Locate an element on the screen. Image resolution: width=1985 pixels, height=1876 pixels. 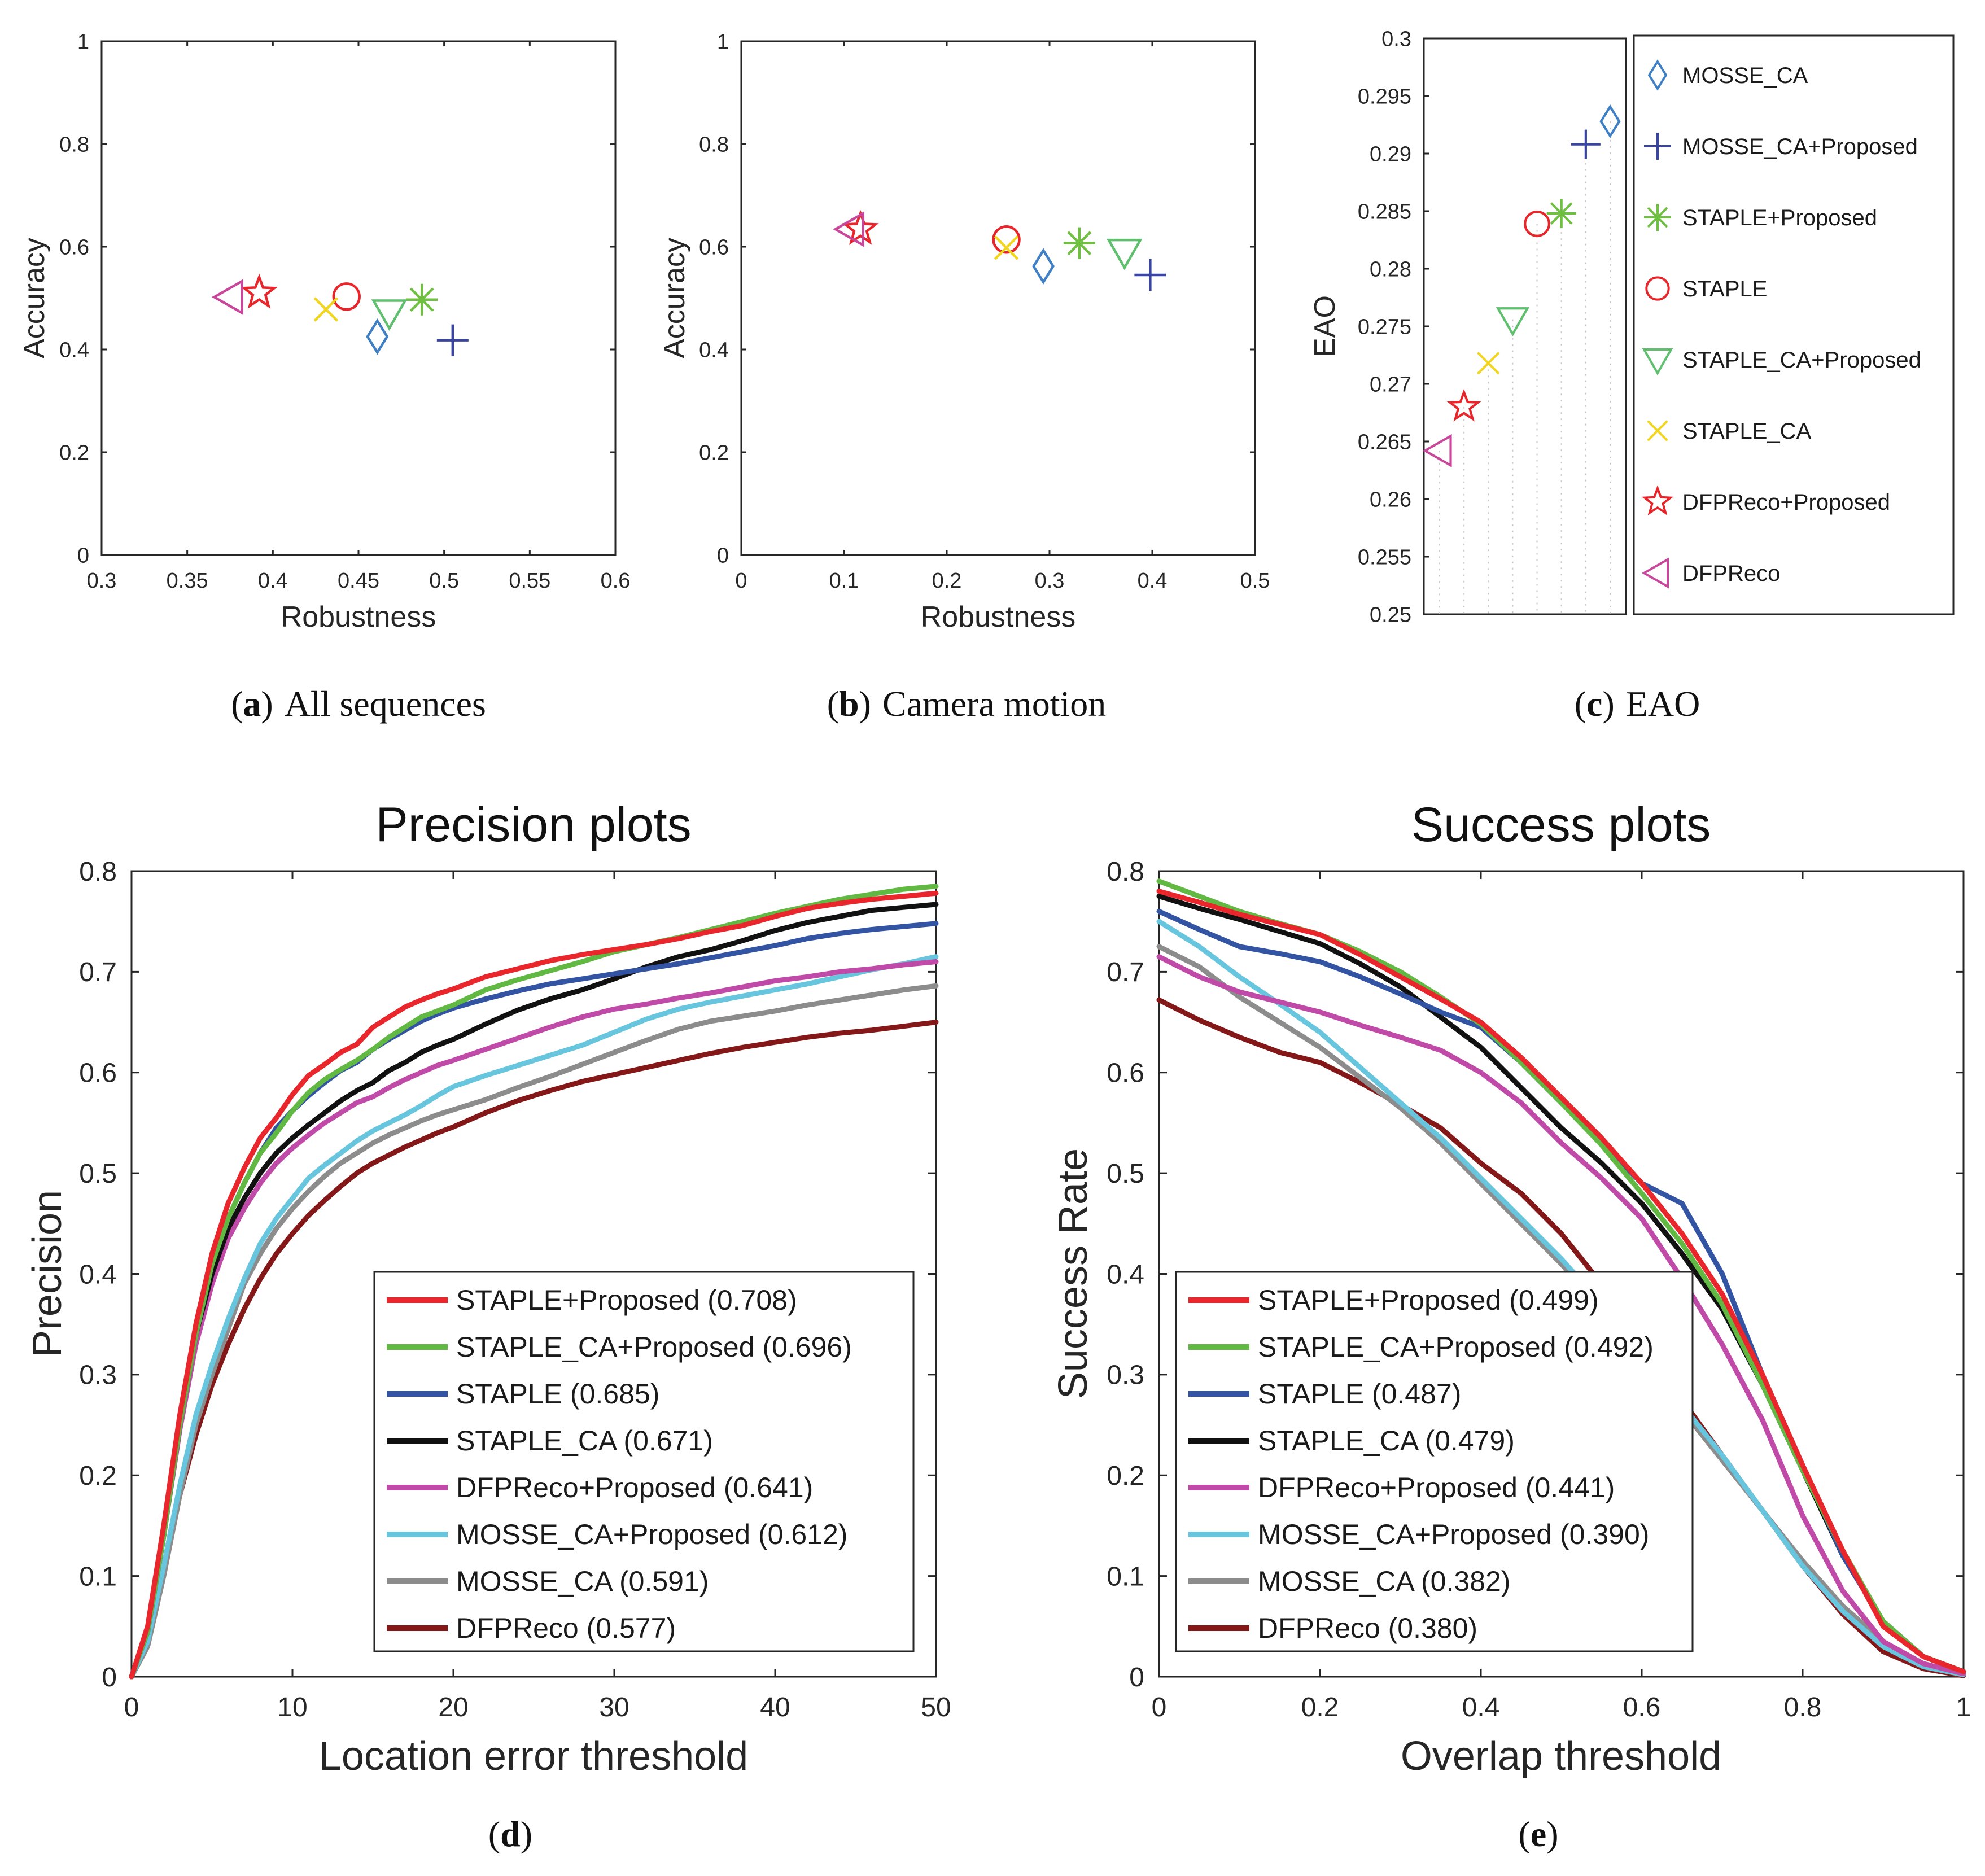
legend-label: STAPLE+Proposed (0.708) is located at coordinates (626, 1300).